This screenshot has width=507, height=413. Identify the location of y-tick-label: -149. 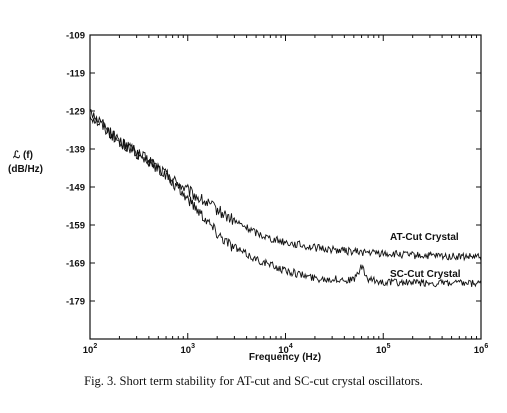
(75, 188).